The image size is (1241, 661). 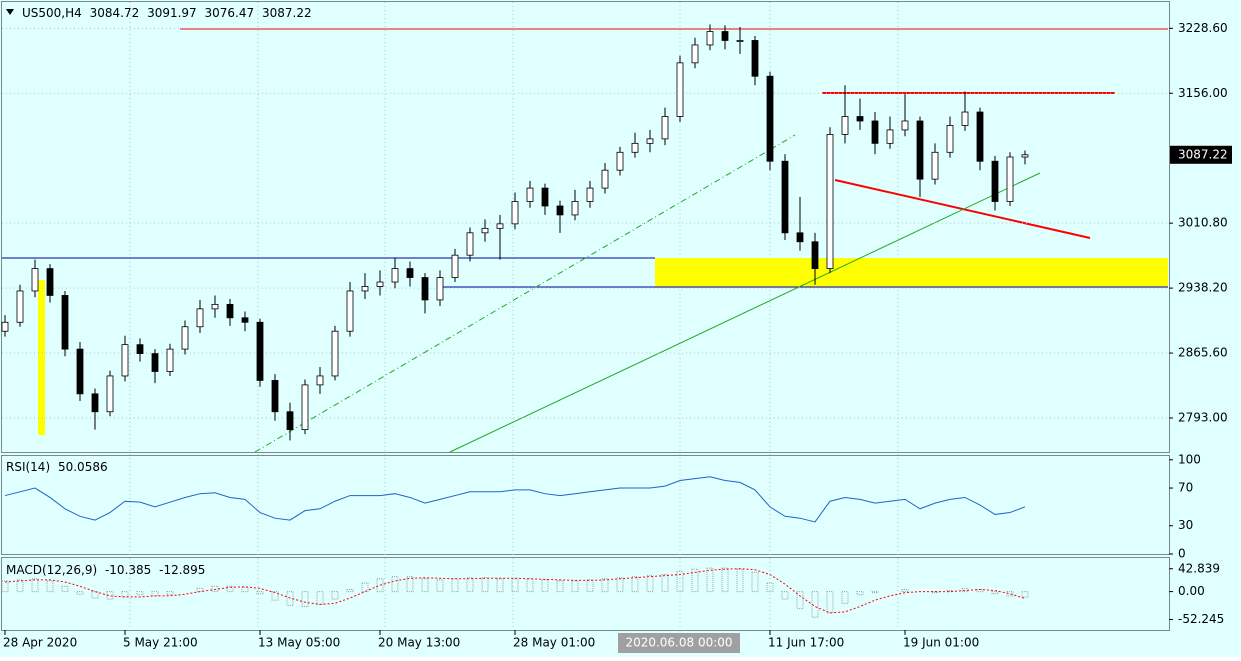 I want to click on x-tick-label: 11 Jun 17:00, so click(x=806, y=643).